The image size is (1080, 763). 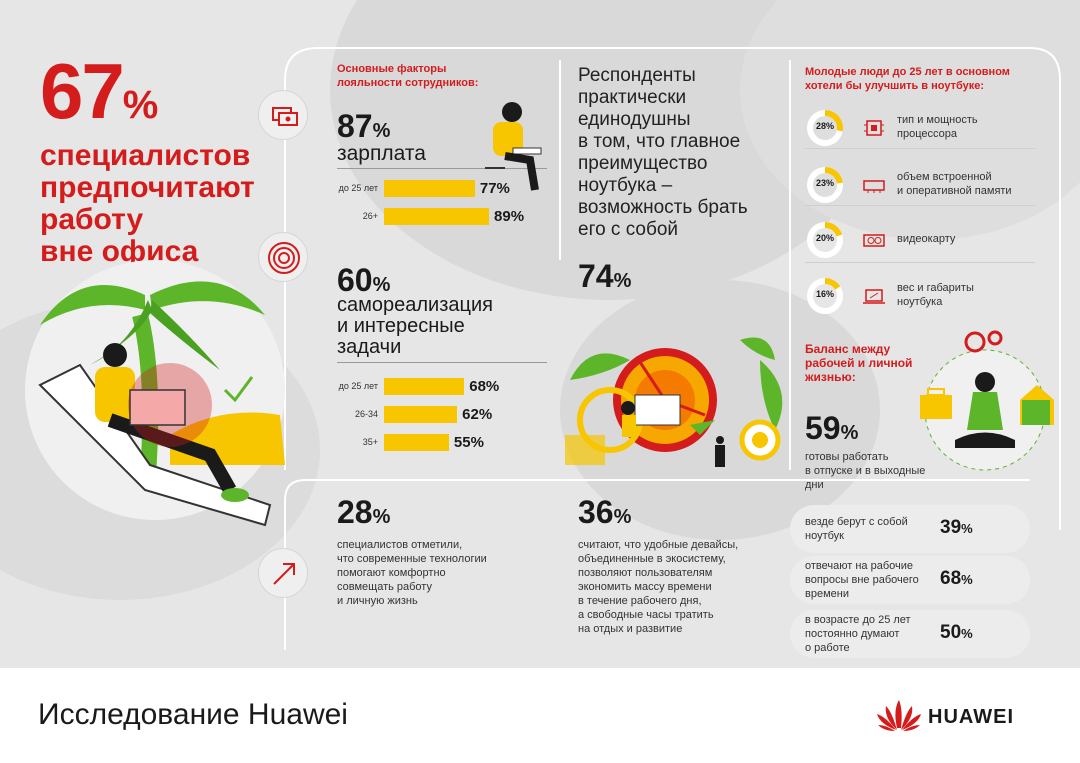 What do you see at coordinates (370, 442) in the screenshot?
I see `bar-category-label: 35+` at bounding box center [370, 442].